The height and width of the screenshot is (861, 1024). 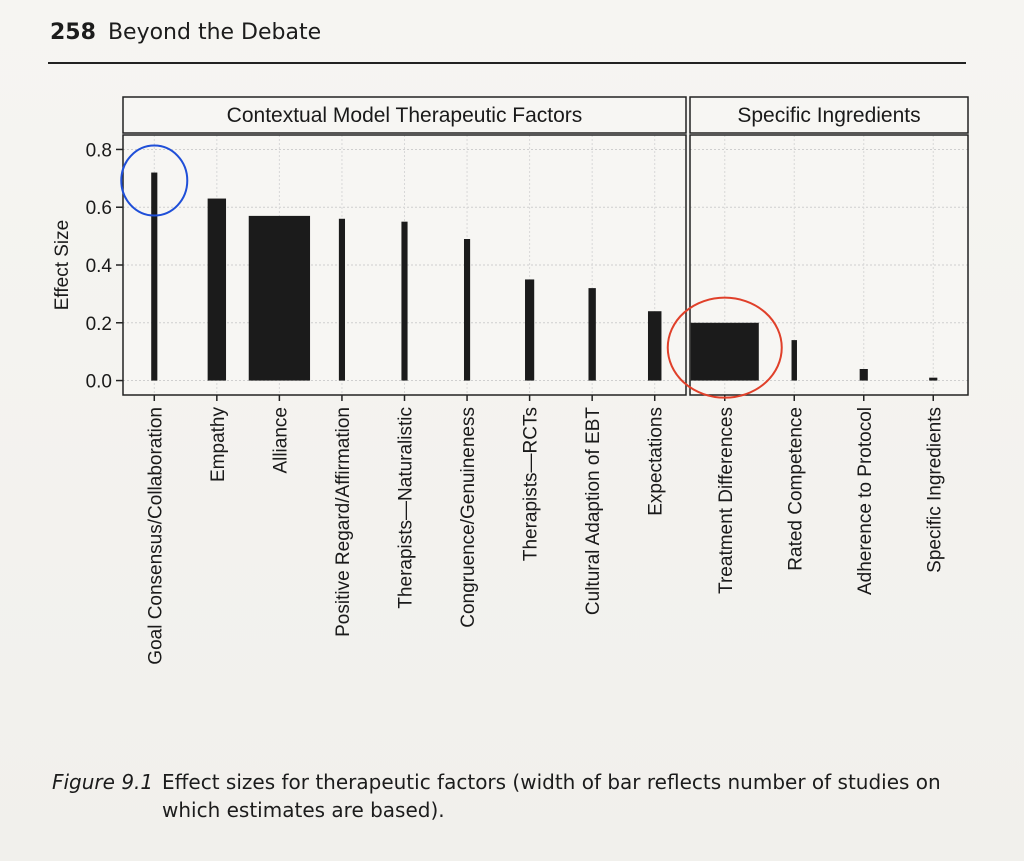 I want to click on bar-congruence-genuineness, so click(x=467, y=310).